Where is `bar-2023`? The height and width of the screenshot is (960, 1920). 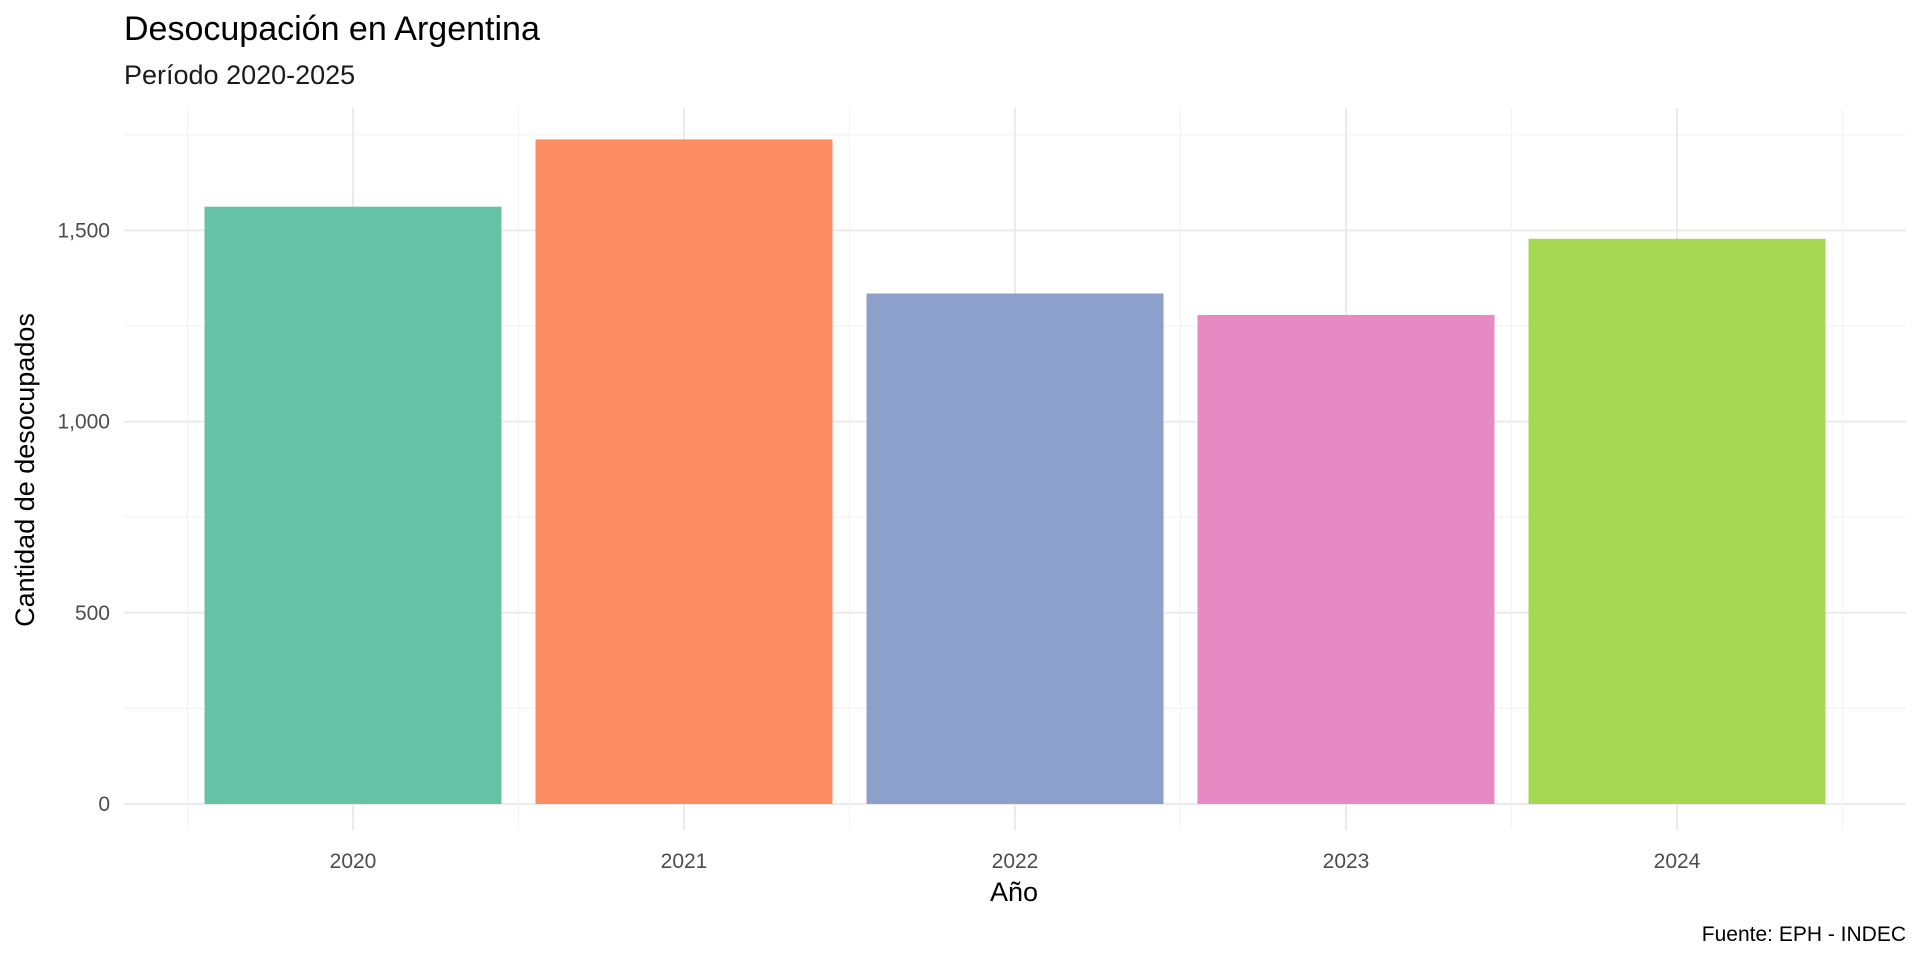 bar-2023 is located at coordinates (1346, 559).